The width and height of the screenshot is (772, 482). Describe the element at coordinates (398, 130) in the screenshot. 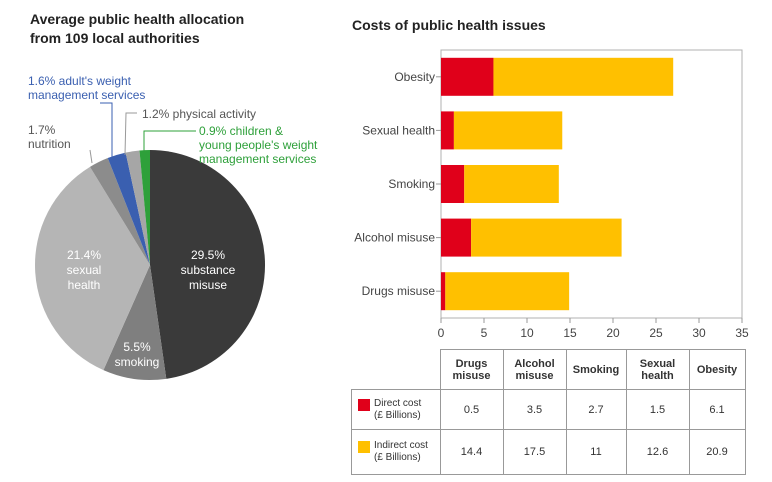

I see `y-tick-label: Sexual health` at that location.